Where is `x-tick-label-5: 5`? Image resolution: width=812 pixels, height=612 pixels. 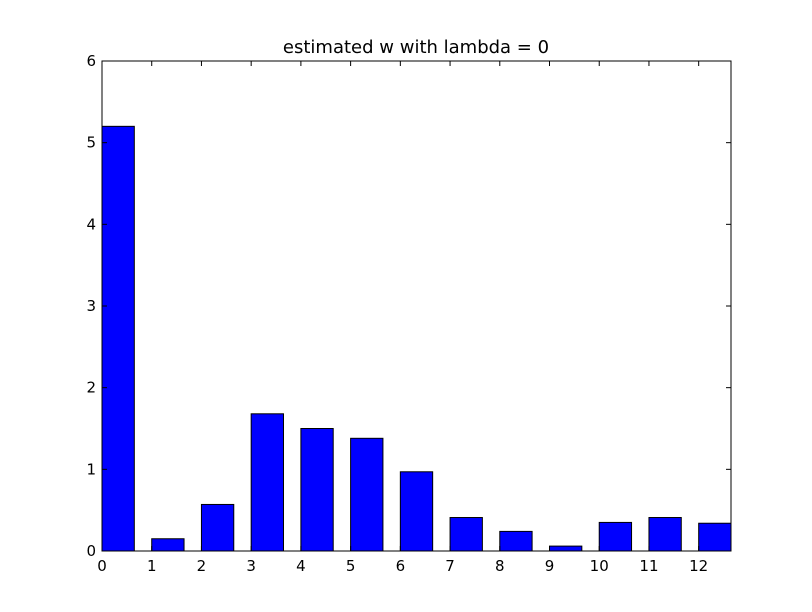 x-tick-label-5: 5 is located at coordinates (351, 566).